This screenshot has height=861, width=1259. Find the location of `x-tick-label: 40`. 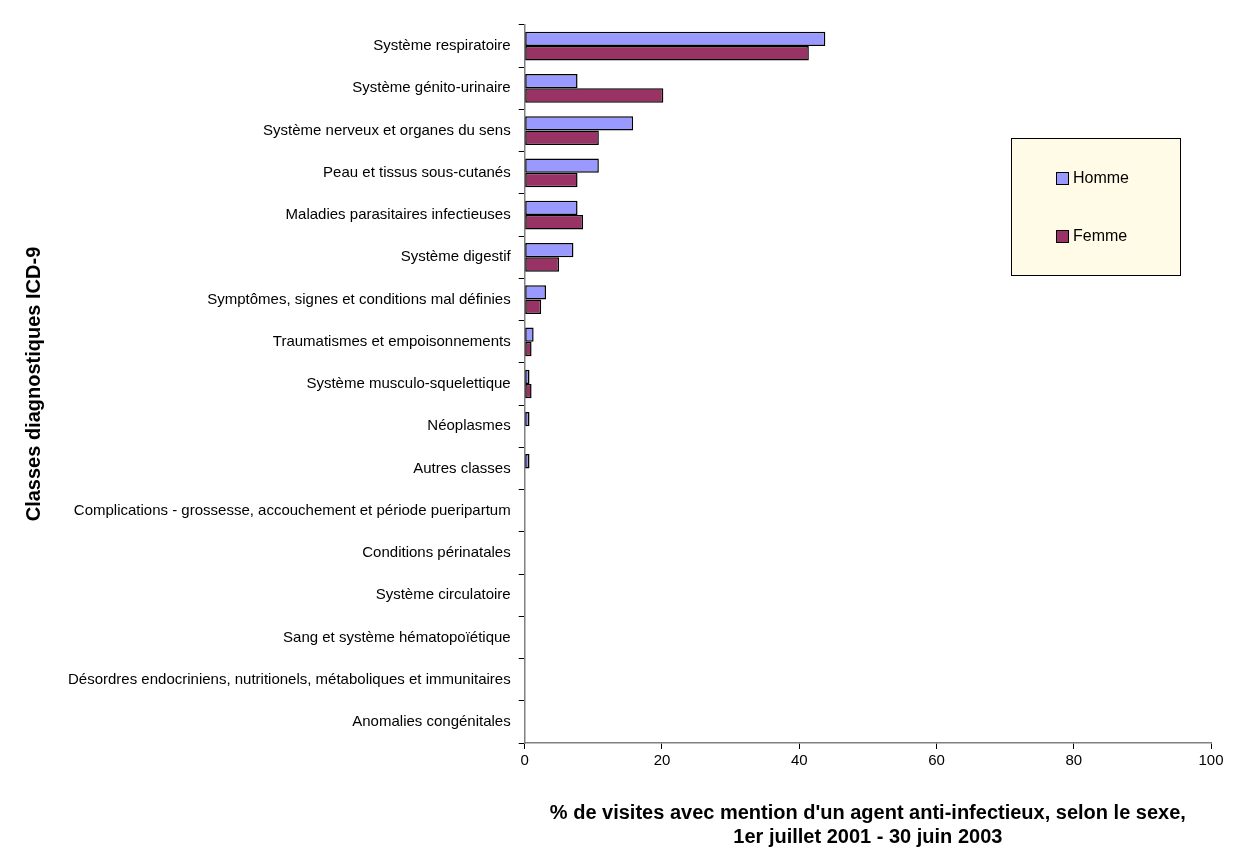

x-tick-label: 40 is located at coordinates (799, 760).